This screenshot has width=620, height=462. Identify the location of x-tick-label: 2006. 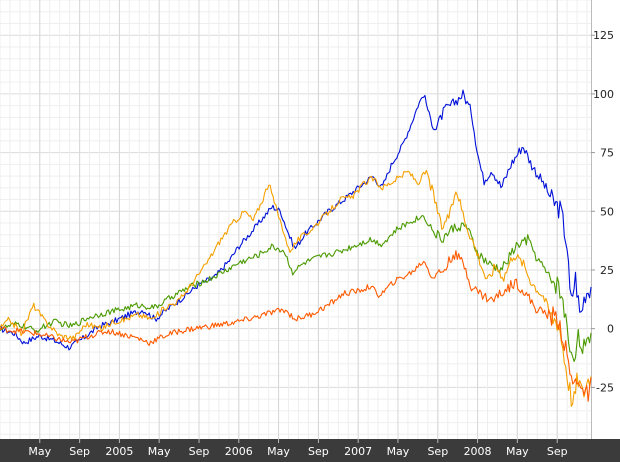
(239, 451).